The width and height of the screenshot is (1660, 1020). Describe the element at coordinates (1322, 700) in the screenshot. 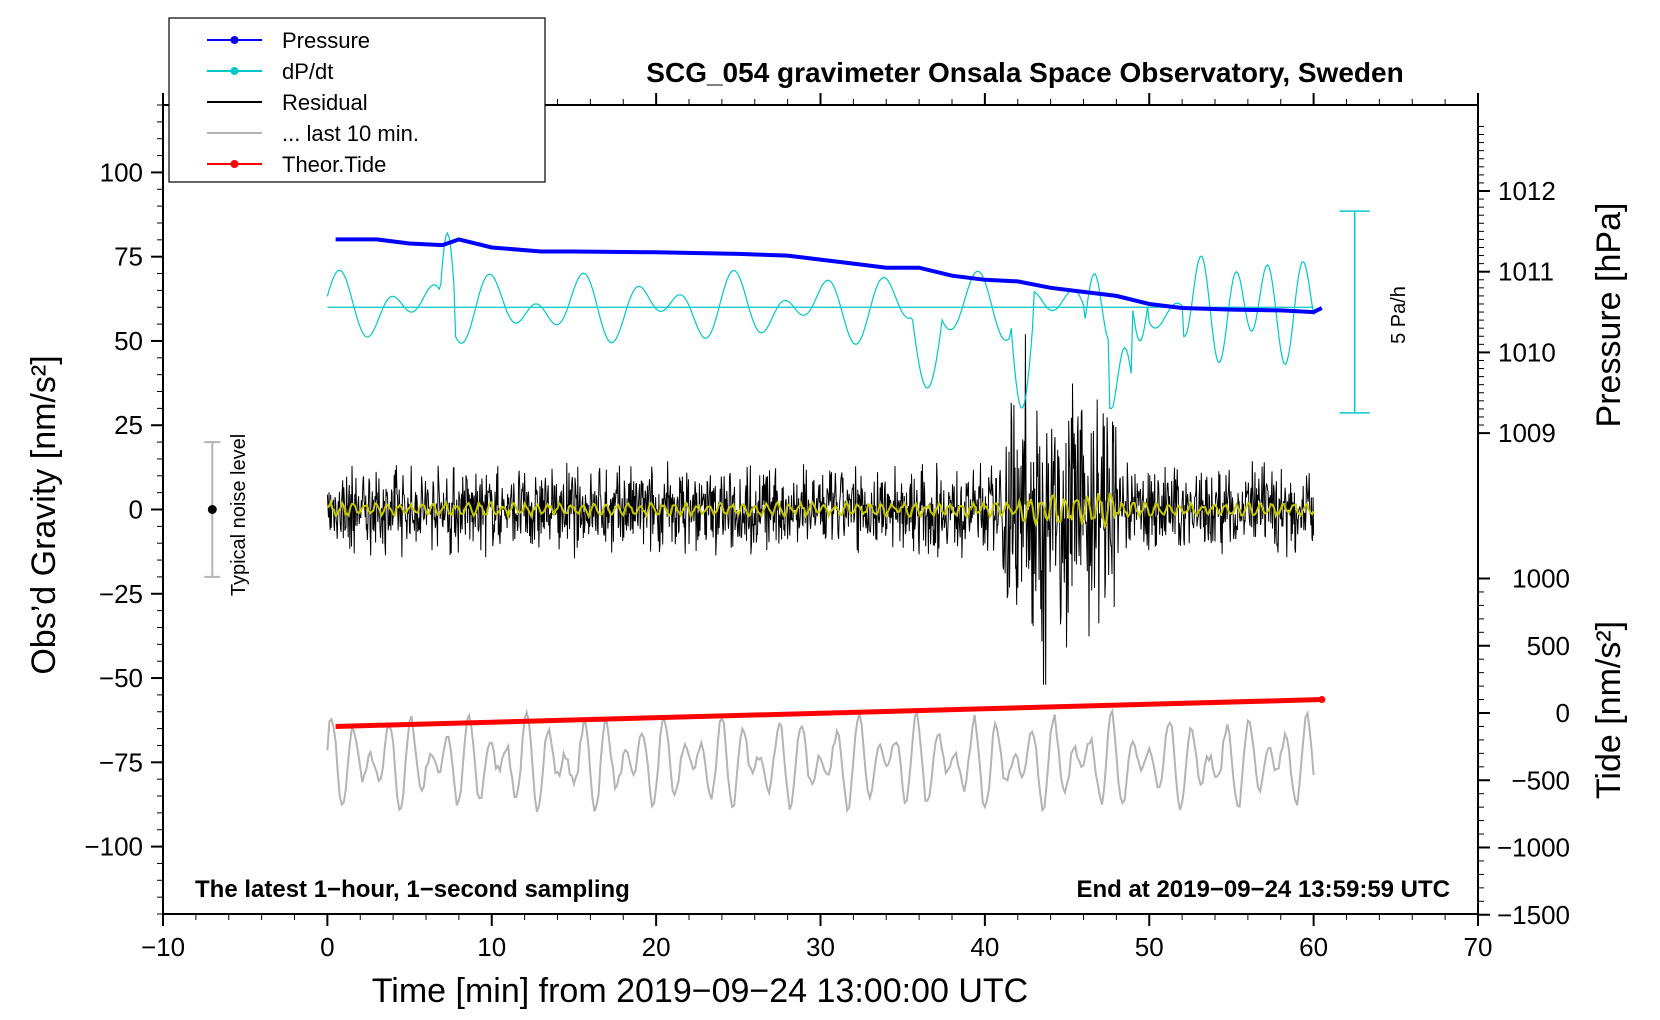

I see `theor-tide-marker` at that location.